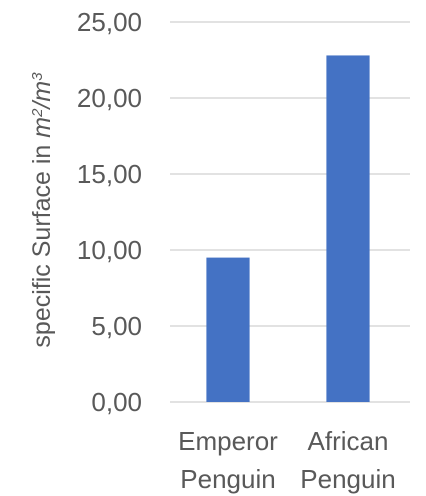 This screenshot has width=426, height=496. I want to click on y-axis-title: specific Surface in m2/m3, so click(42, 210).